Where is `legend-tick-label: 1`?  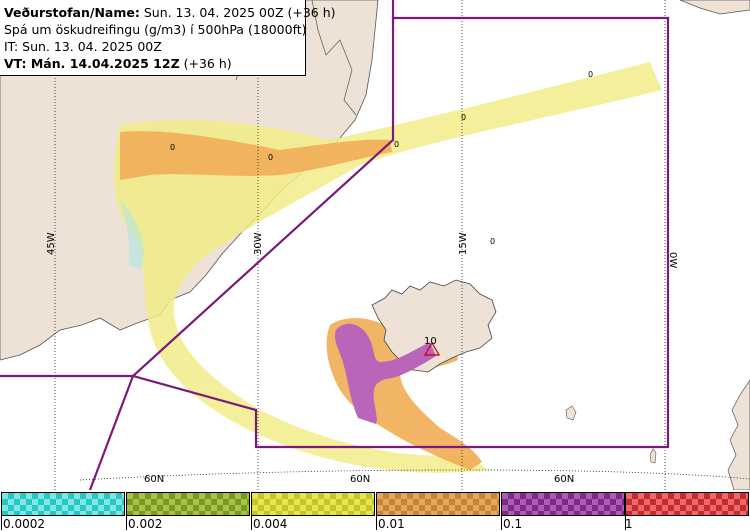
legend-tick-label: 1 is located at coordinates (629, 524).